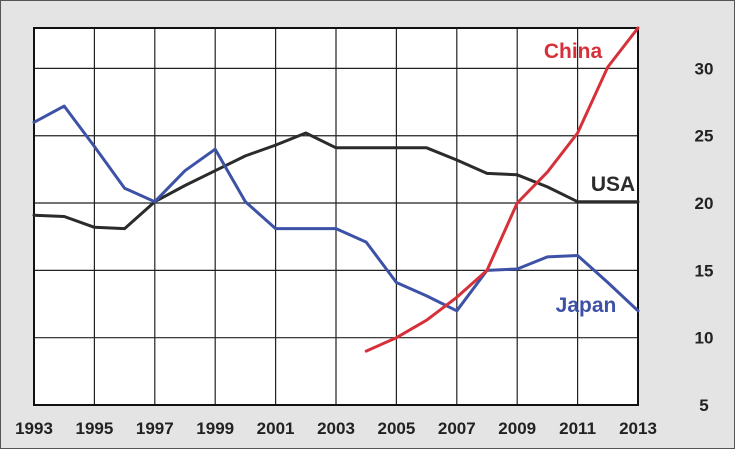 The height and width of the screenshot is (449, 735). What do you see at coordinates (155, 428) in the screenshot?
I see `x-tick-label: 1997` at bounding box center [155, 428].